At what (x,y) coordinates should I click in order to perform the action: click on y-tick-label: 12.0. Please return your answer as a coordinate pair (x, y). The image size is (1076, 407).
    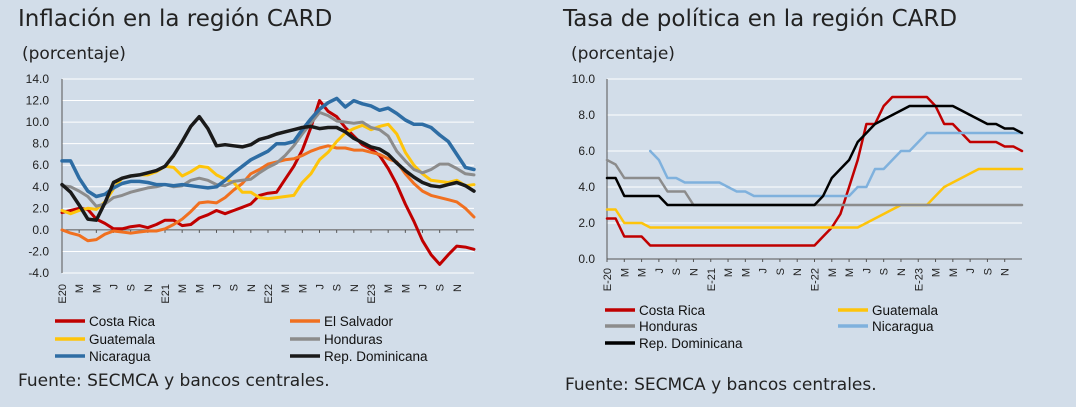
    Looking at the image, I should click on (38, 101).